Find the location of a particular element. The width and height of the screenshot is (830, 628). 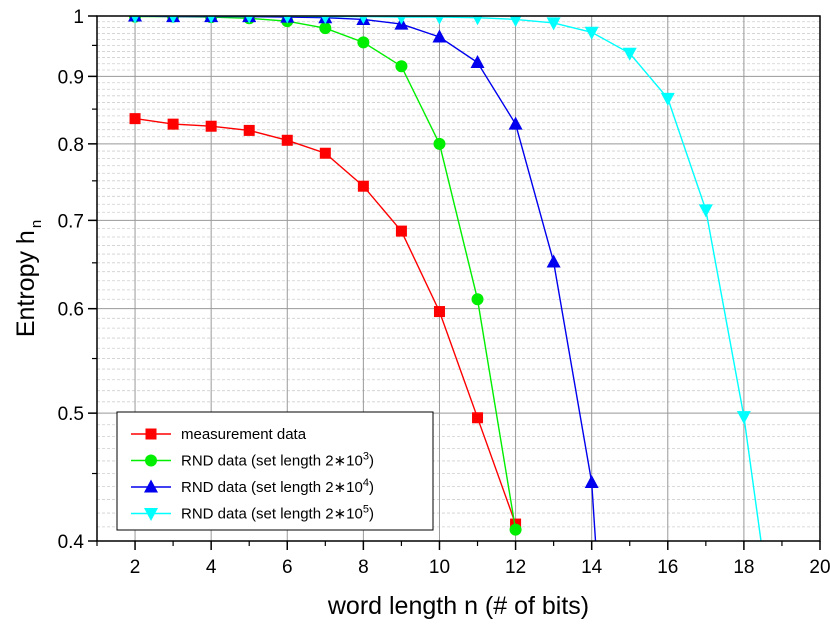

legend-box is located at coordinates (275, 471).